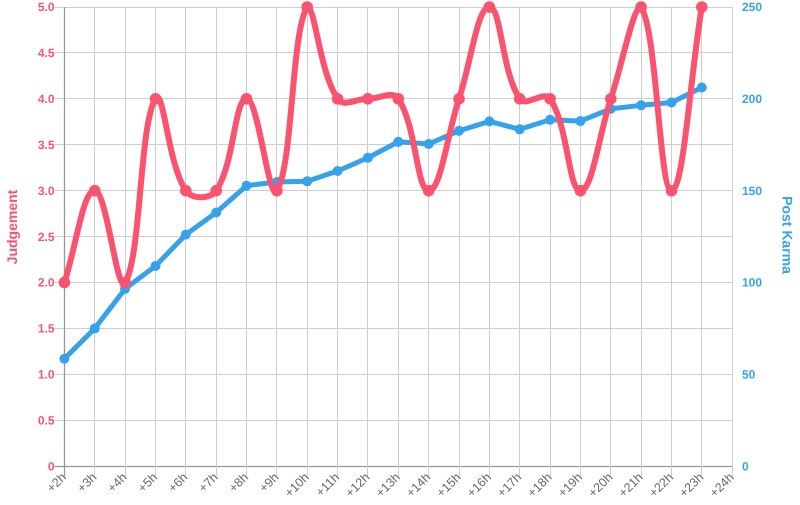 This screenshot has width=800, height=505. I want to click on svg-text: 100, so click(752, 283).